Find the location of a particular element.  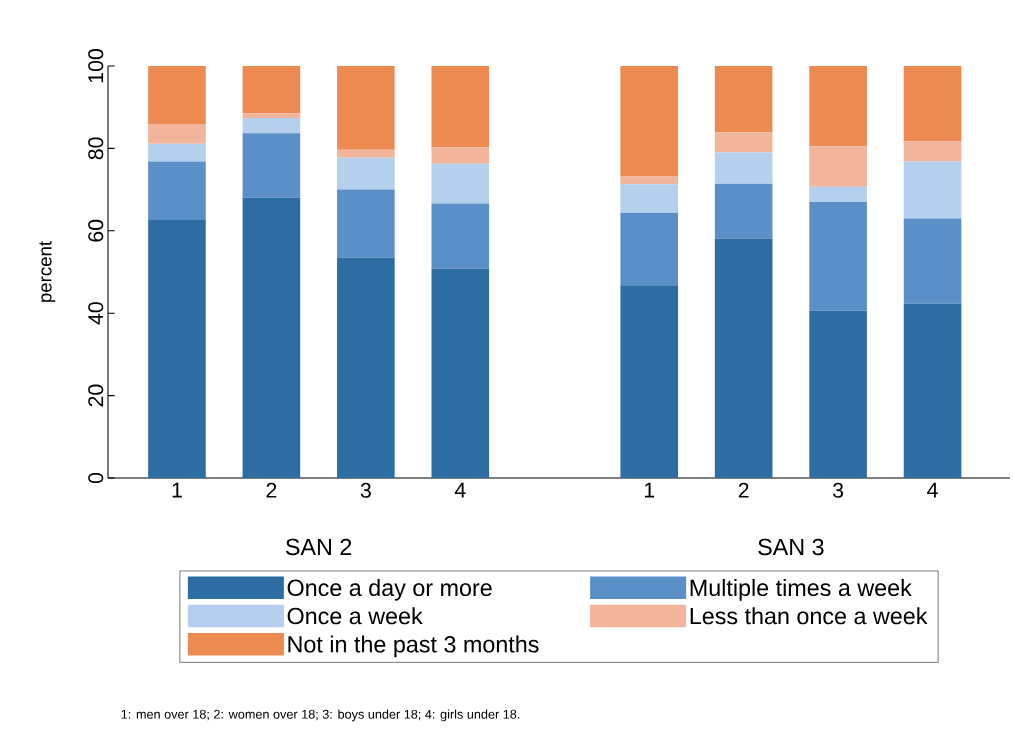

y-tick-label: 60 is located at coordinates (96, 230).